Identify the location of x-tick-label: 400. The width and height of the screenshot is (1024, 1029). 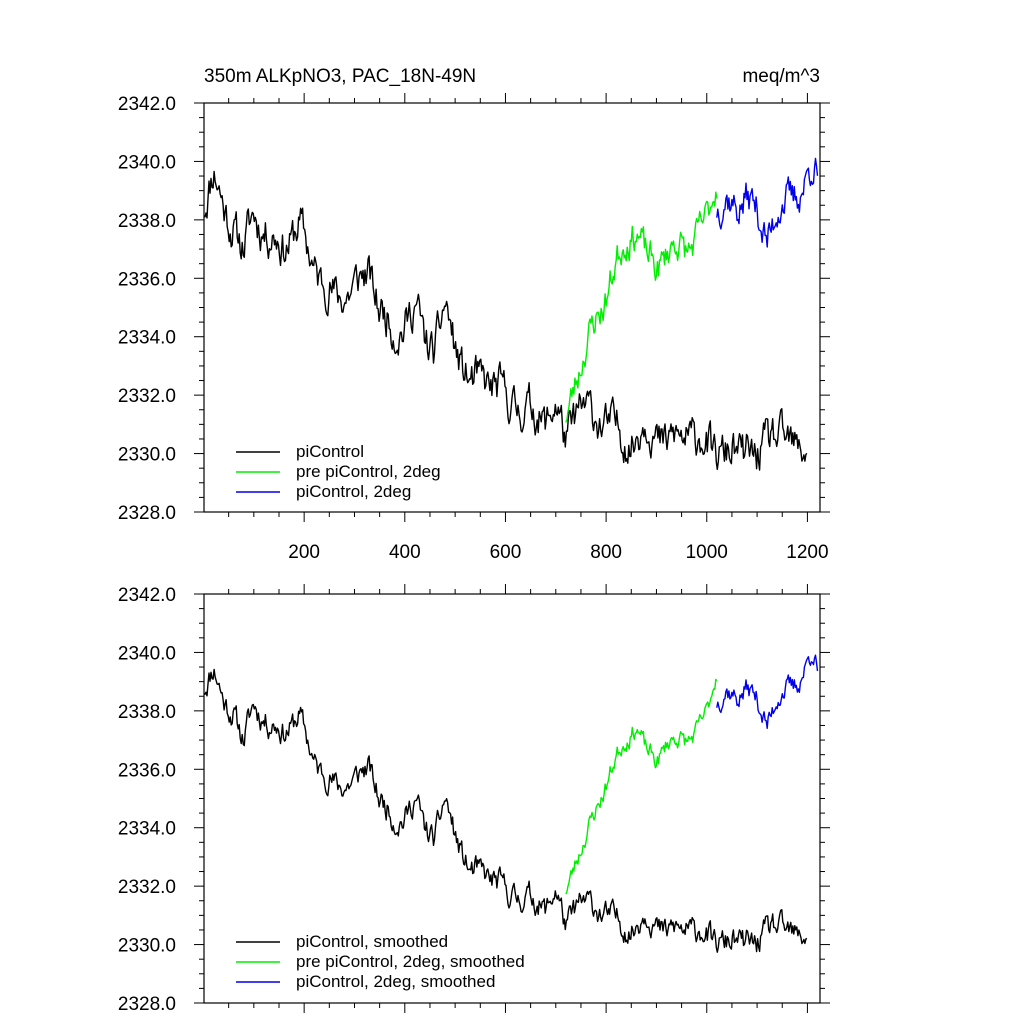
(405, 552).